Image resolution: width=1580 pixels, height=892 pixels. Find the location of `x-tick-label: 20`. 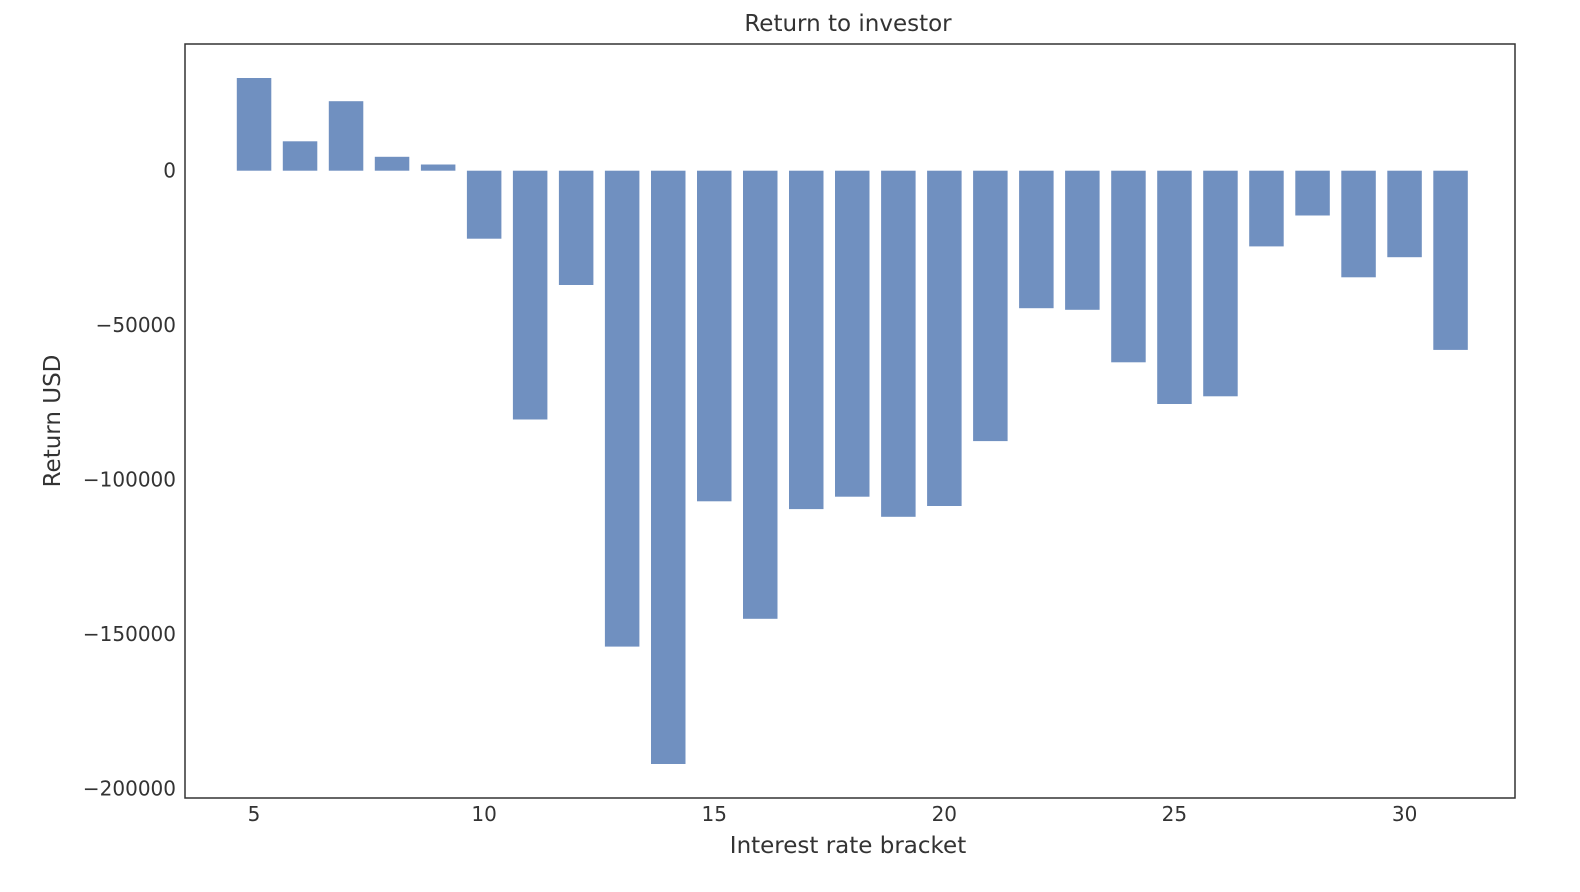

x-tick-label: 20 is located at coordinates (944, 814).